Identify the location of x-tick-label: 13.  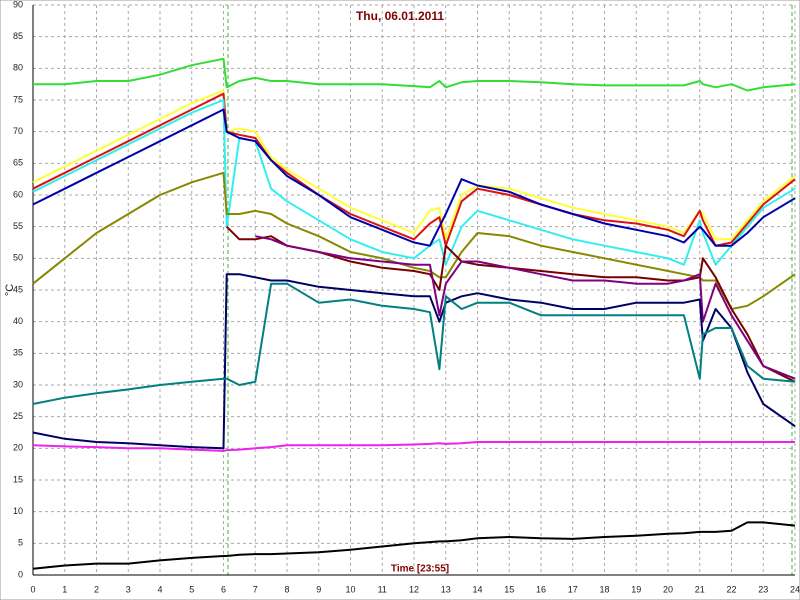
(446, 589).